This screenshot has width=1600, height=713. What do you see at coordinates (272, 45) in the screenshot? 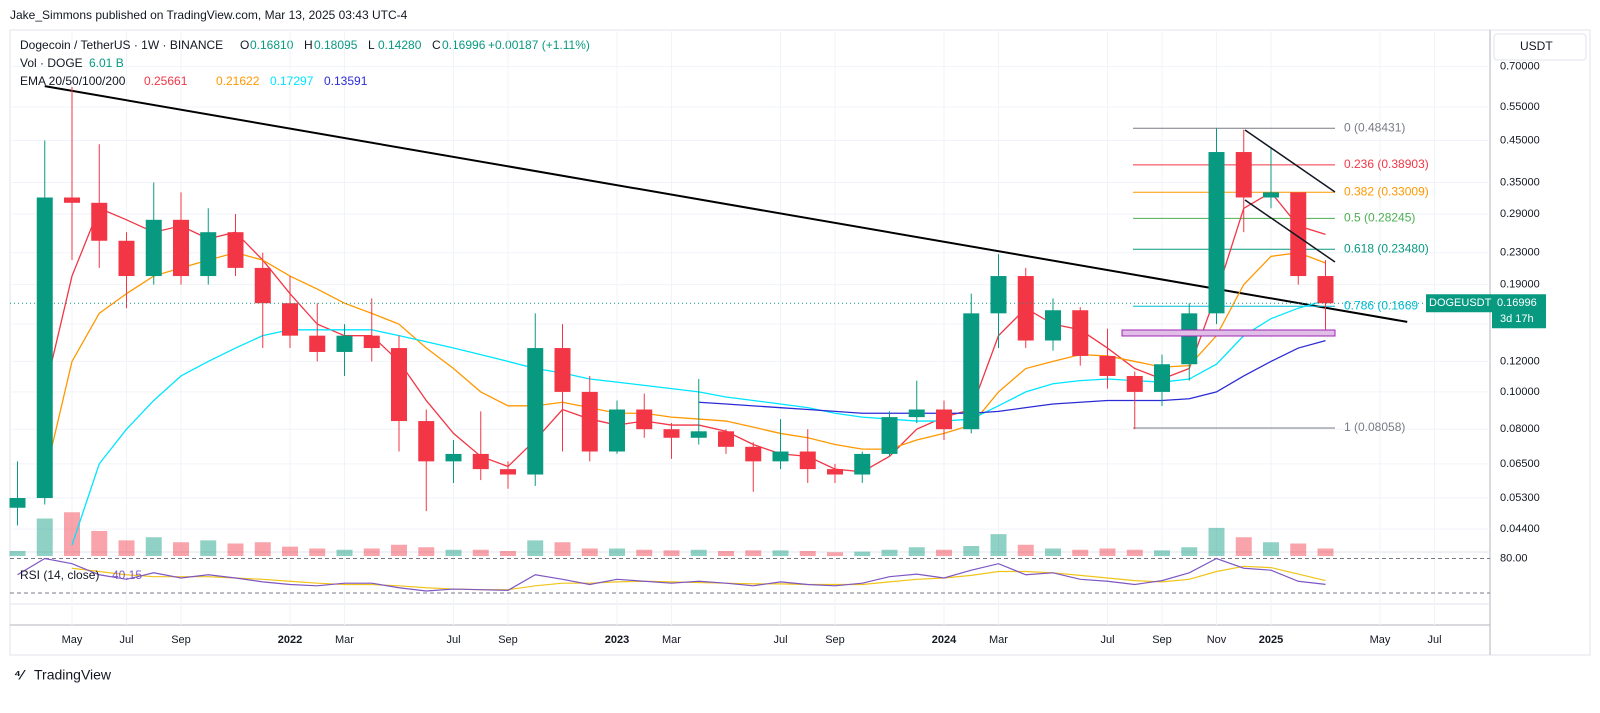
I see `ohlc-value: 0.16810` at bounding box center [272, 45].